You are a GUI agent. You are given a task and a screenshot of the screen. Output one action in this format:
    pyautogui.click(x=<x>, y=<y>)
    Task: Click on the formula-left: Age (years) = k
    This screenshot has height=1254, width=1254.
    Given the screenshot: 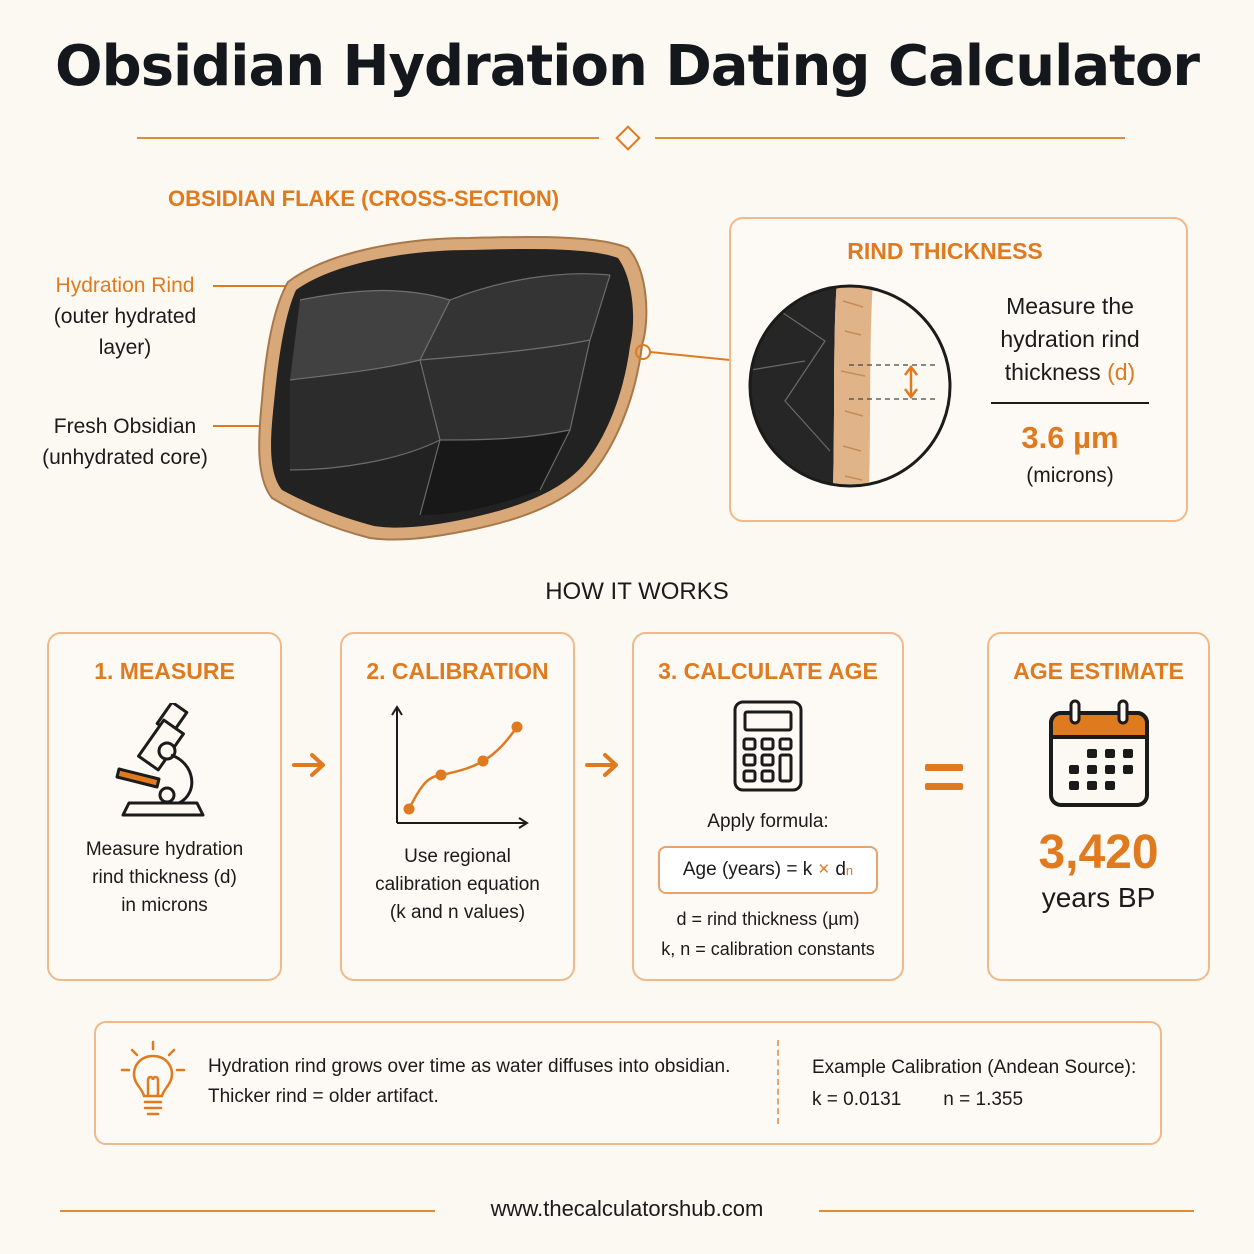 What is the action you would take?
    pyautogui.click(x=747, y=869)
    